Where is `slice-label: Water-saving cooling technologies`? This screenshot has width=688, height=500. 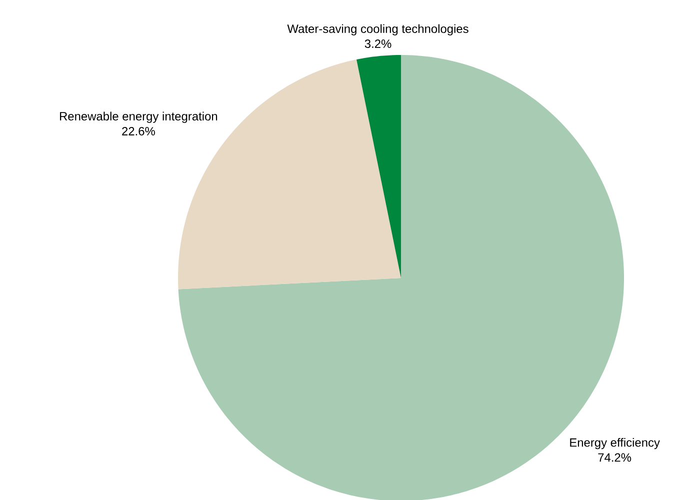 slice-label: Water-saving cooling technologies is located at coordinates (377, 30).